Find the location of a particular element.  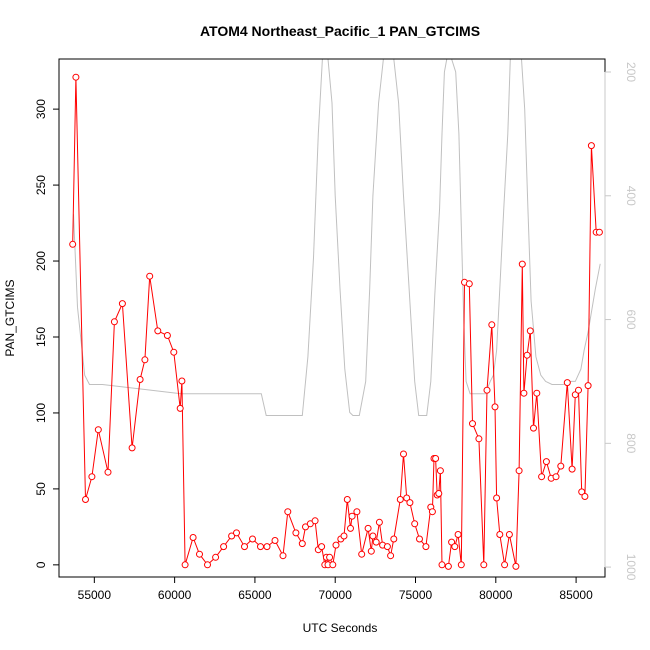

x-tick-label: 85000 is located at coordinates (576, 595).